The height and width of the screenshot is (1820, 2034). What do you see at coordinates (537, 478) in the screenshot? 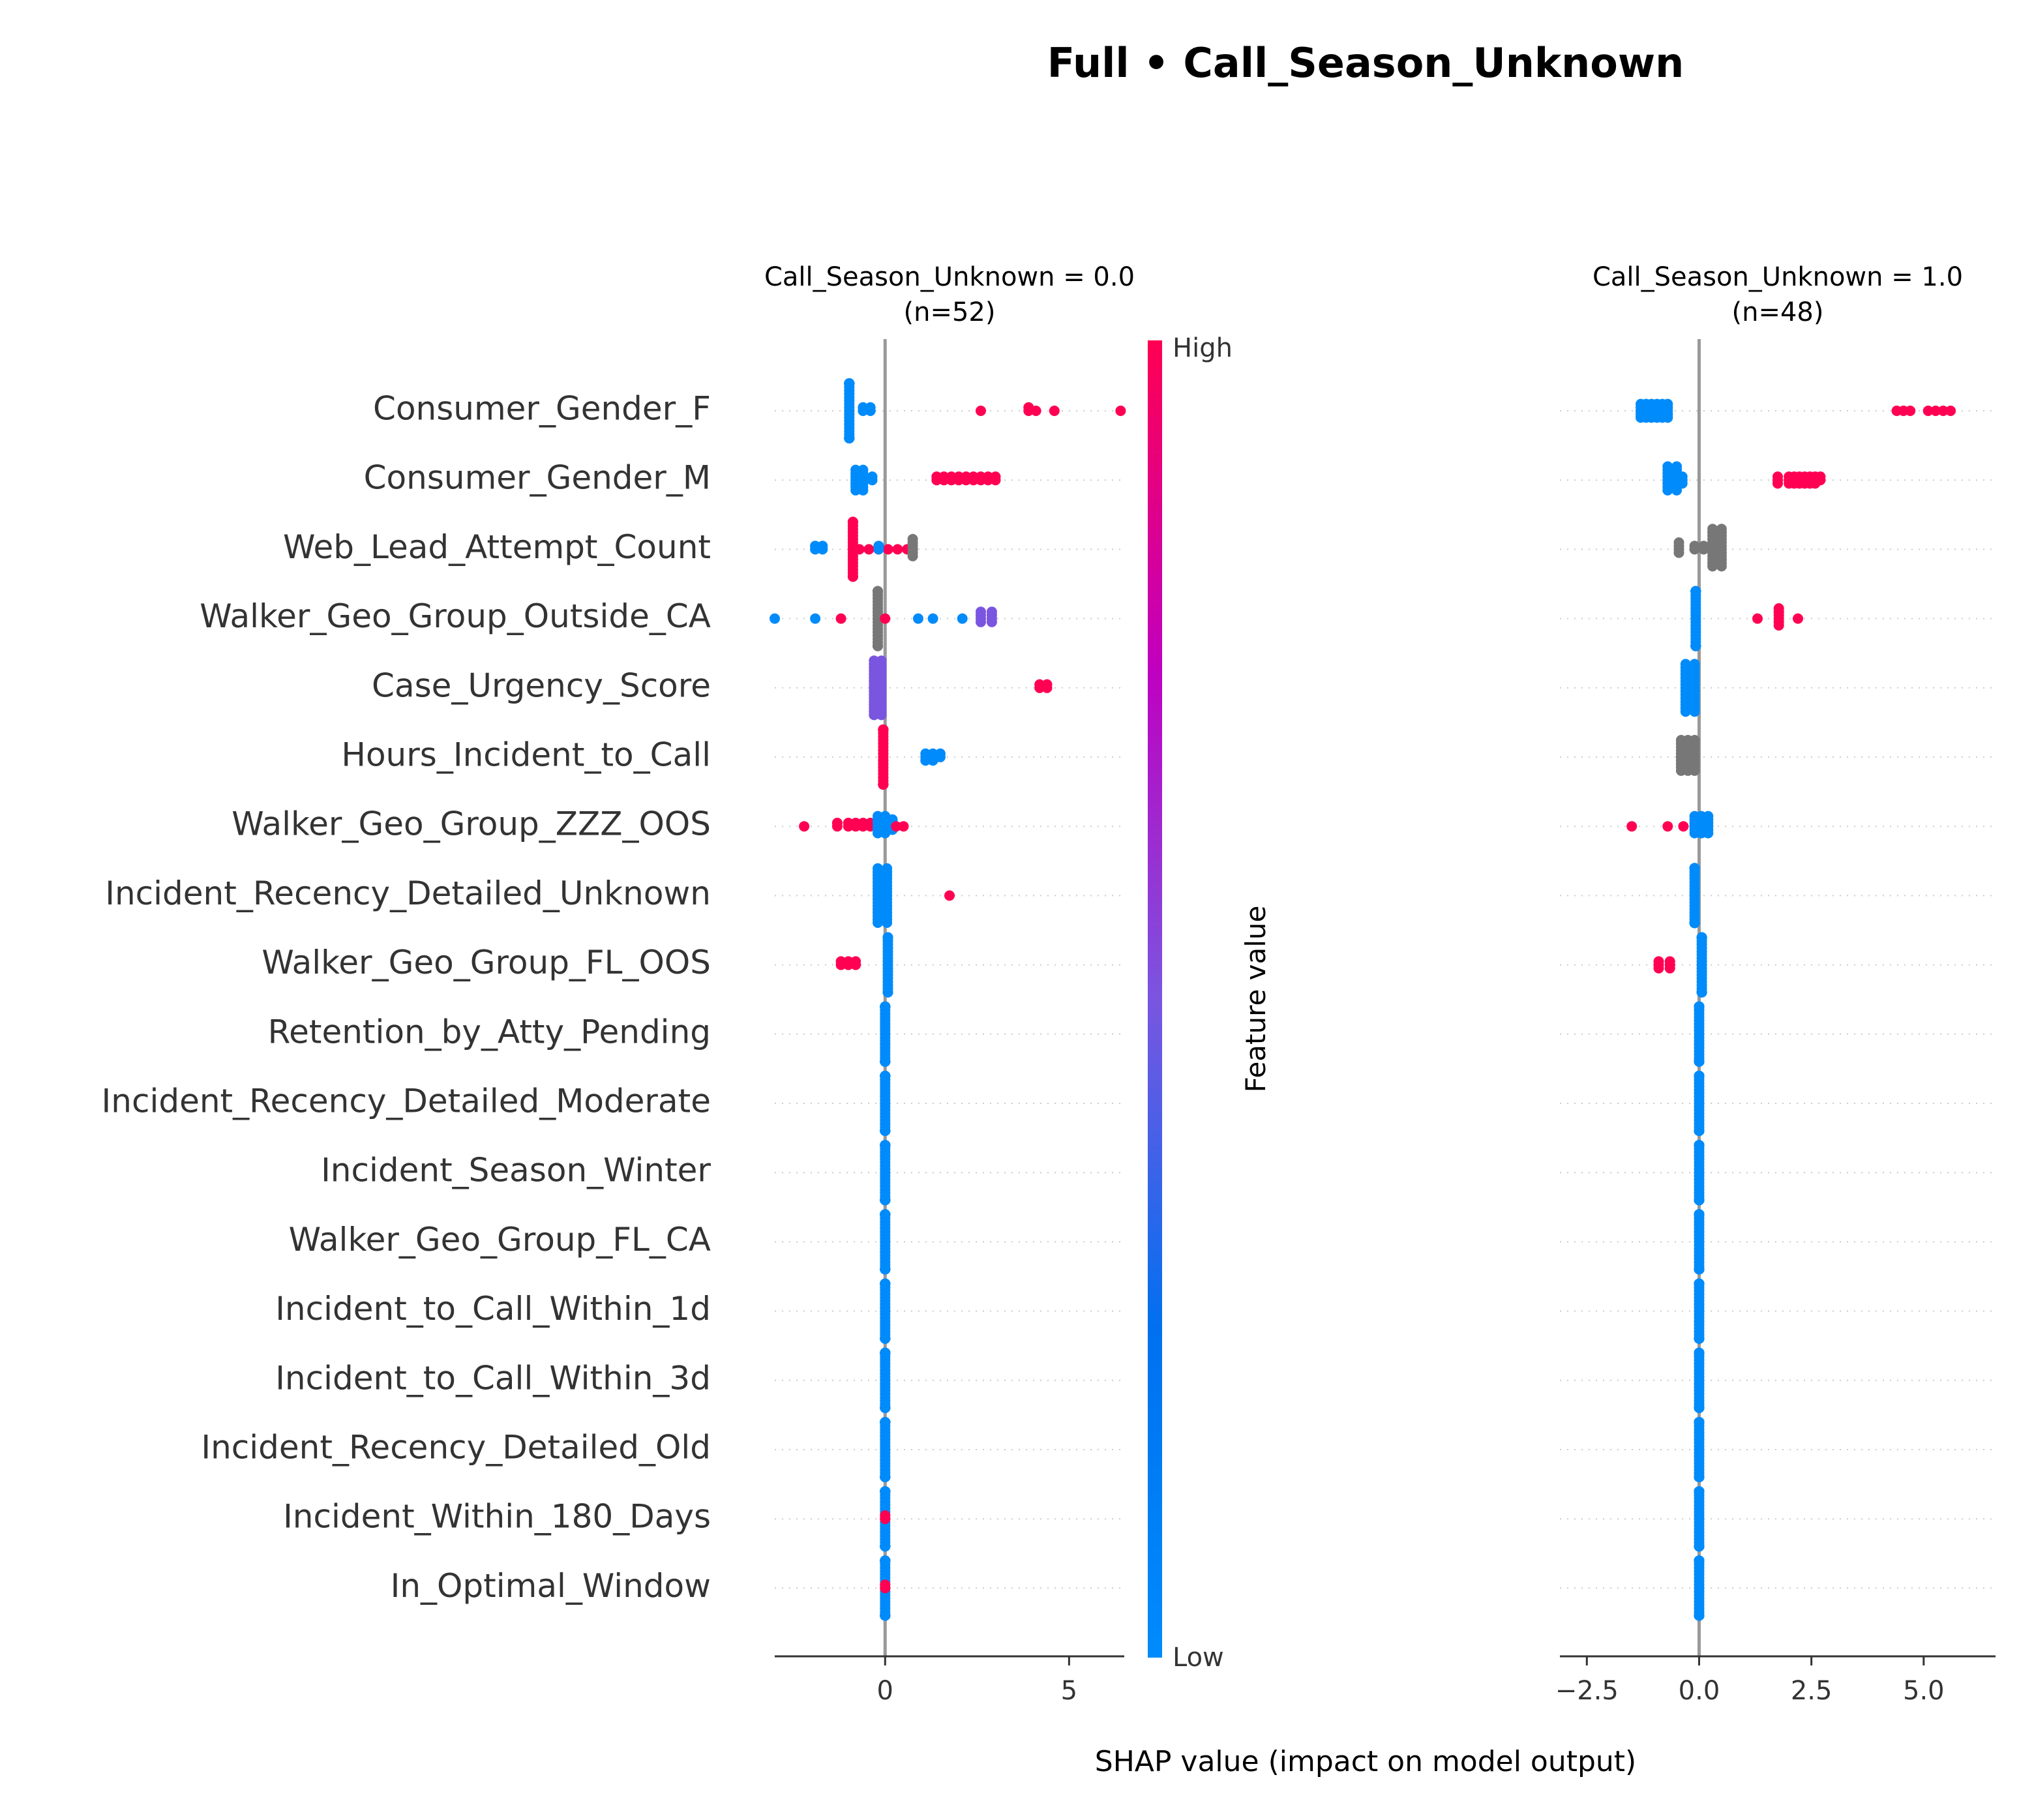
I see `feature-label: Consumer_Gender_M` at bounding box center [537, 478].